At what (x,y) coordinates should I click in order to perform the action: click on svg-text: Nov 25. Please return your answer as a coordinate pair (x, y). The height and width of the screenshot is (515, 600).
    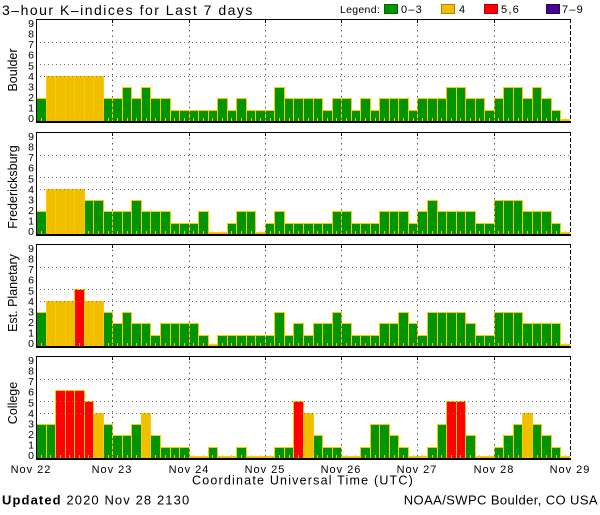
    Looking at the image, I should click on (265, 470).